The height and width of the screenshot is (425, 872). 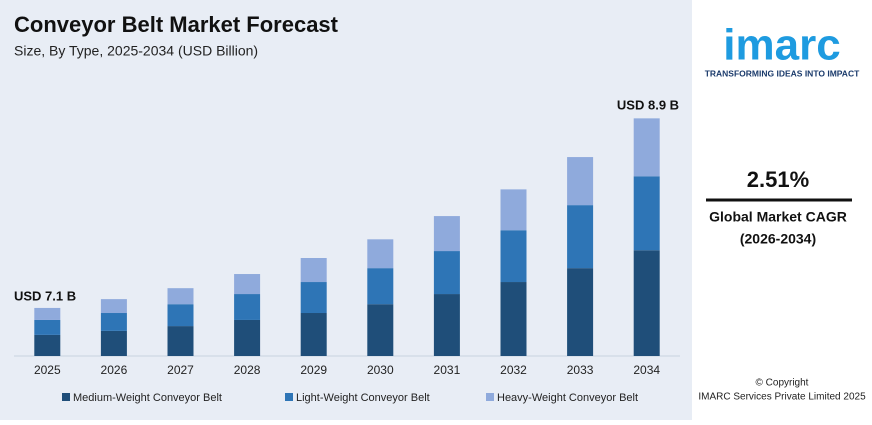 What do you see at coordinates (176, 24) in the screenshot?
I see `chart-title: Conveyor Belt Market Forecast` at bounding box center [176, 24].